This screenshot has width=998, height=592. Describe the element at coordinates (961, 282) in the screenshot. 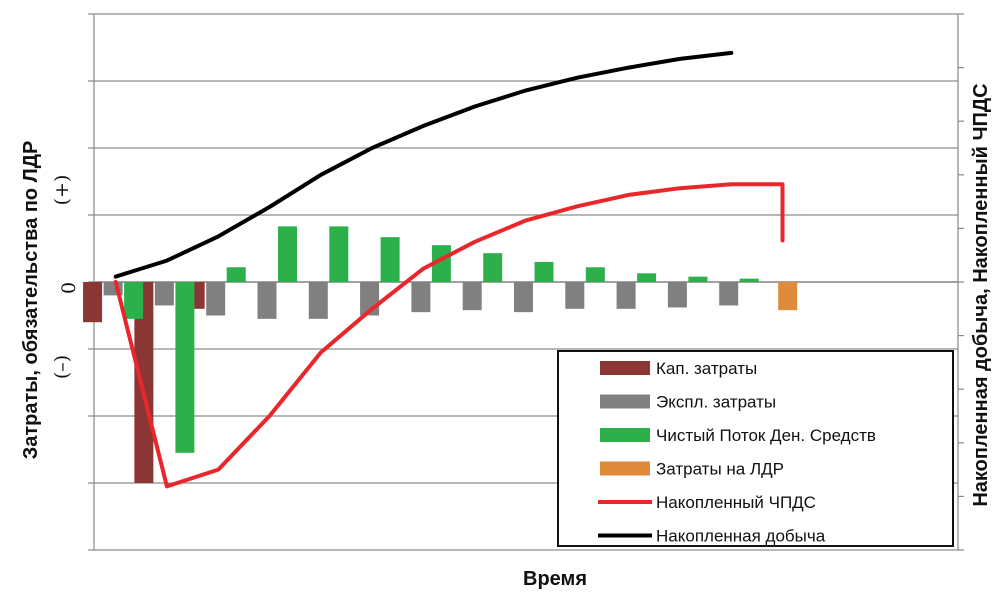

I see `right-axis-ticks` at that location.